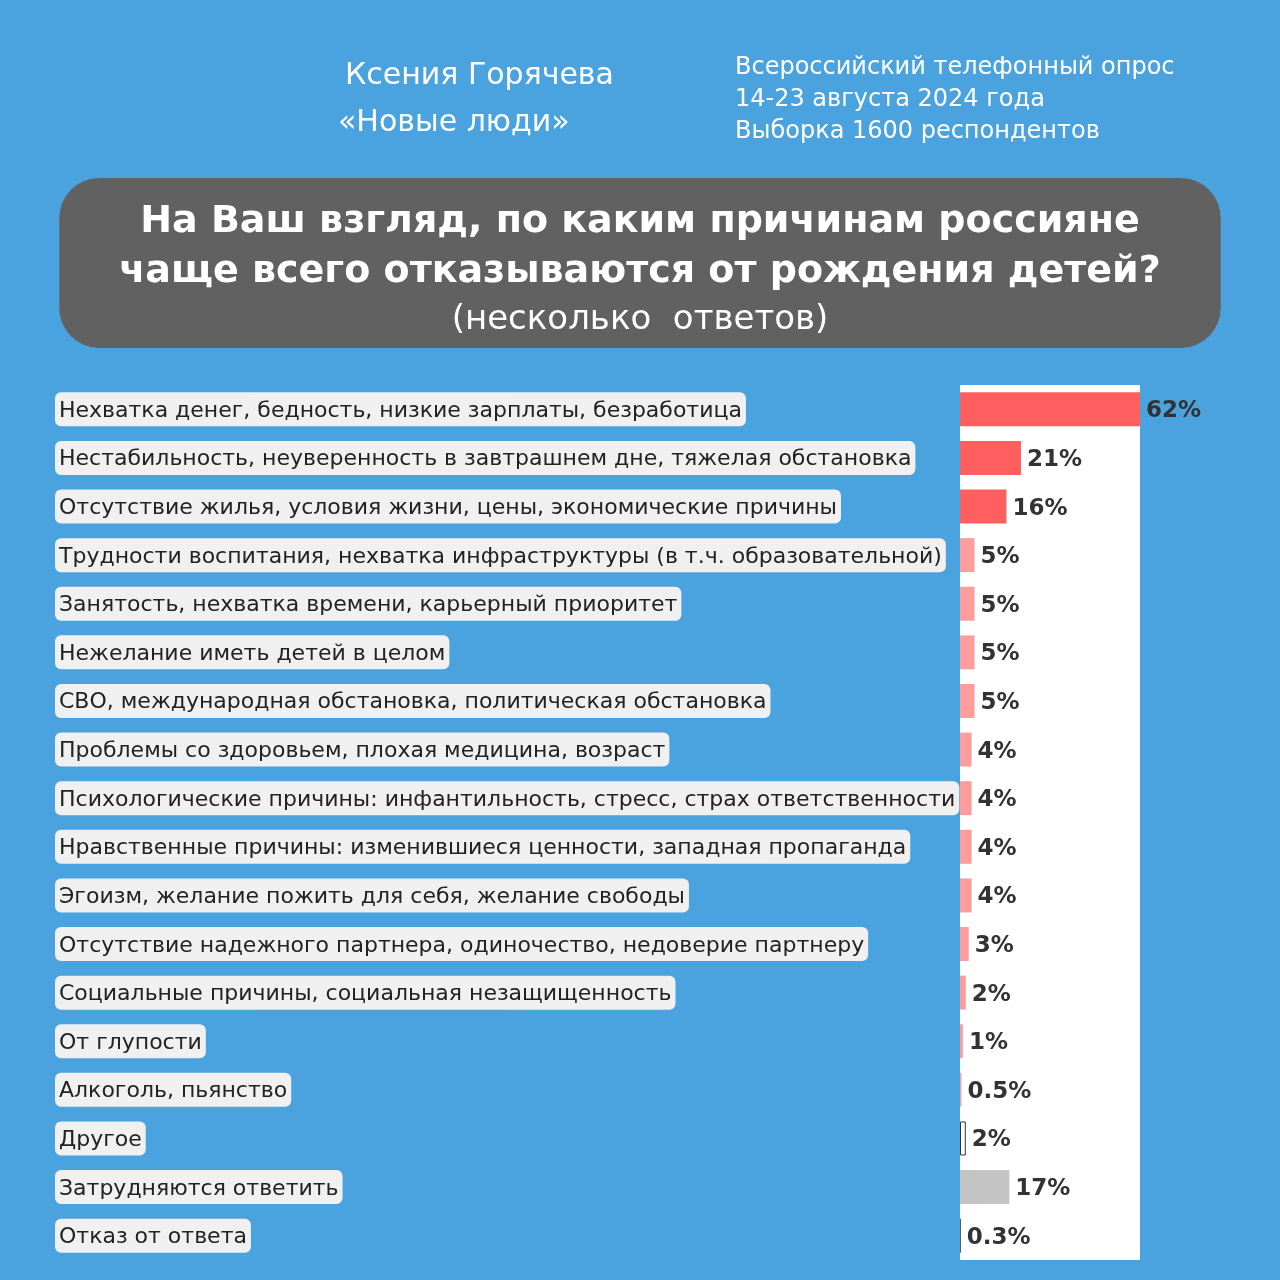  What do you see at coordinates (1174, 409) in the screenshot?
I see `data-label: 62%` at bounding box center [1174, 409].